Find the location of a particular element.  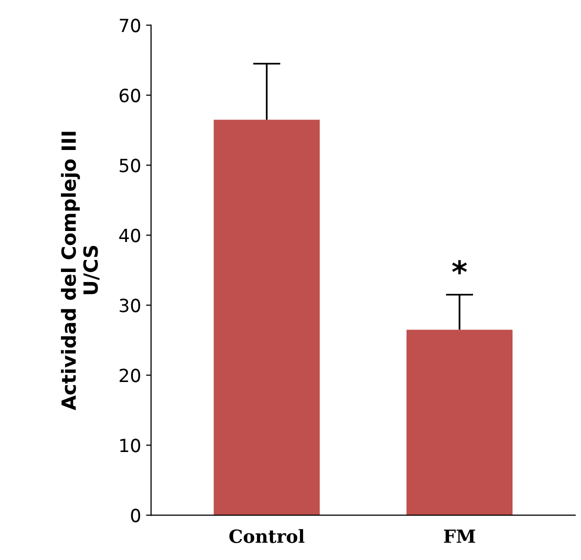

y-axis-title: Actividad del Complejo III U/CS is located at coordinates (80, 271).